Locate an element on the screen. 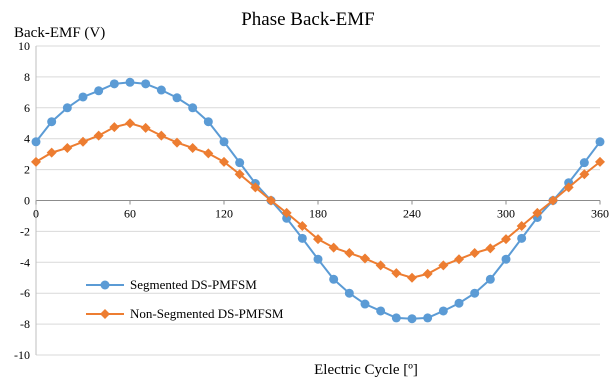 The height and width of the screenshot is (380, 609). x-axis-label: Electric Cycle [º] is located at coordinates (366, 370).